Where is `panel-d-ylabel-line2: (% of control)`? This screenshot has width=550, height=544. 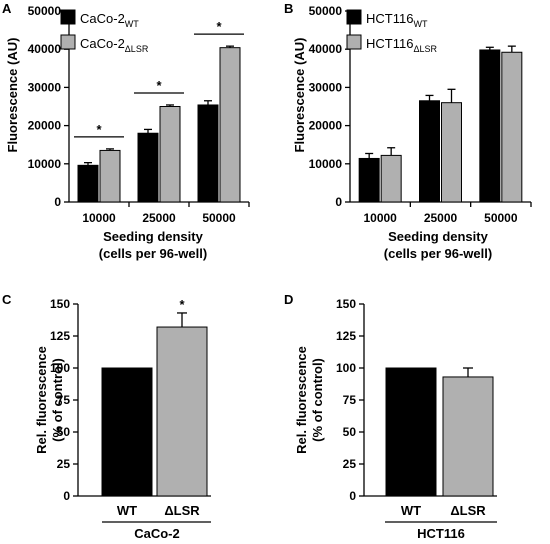
panel-d-ylabel-line2: (% of control) is located at coordinates (317, 400).